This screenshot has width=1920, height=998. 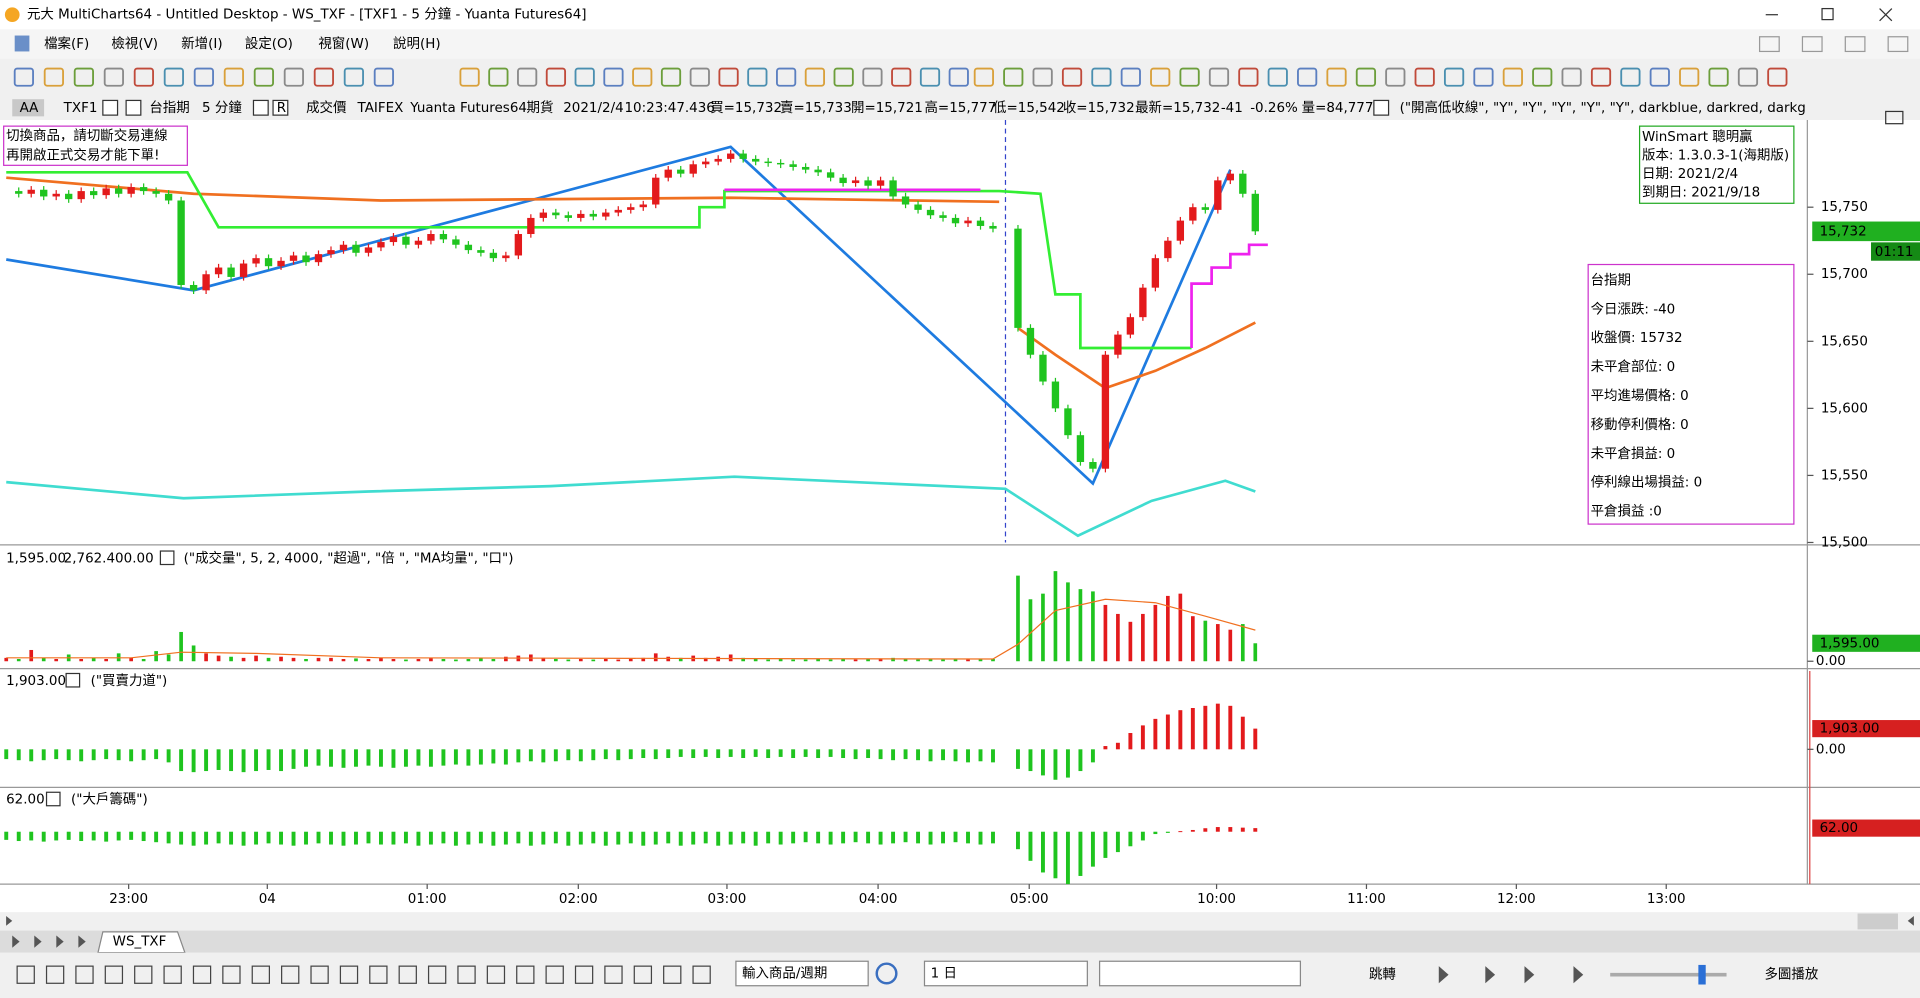 I want to click on scroll-left, so click(x=9, y=920).